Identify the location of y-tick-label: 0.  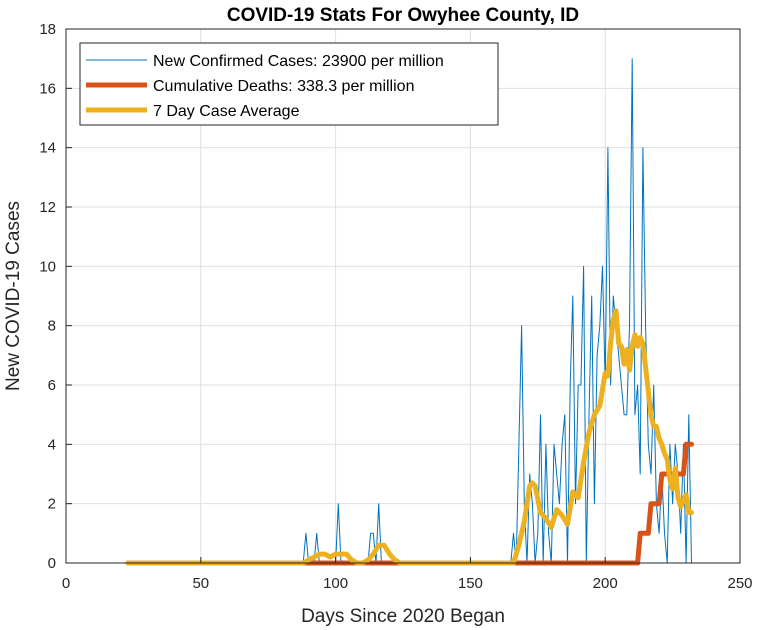
(52, 563).